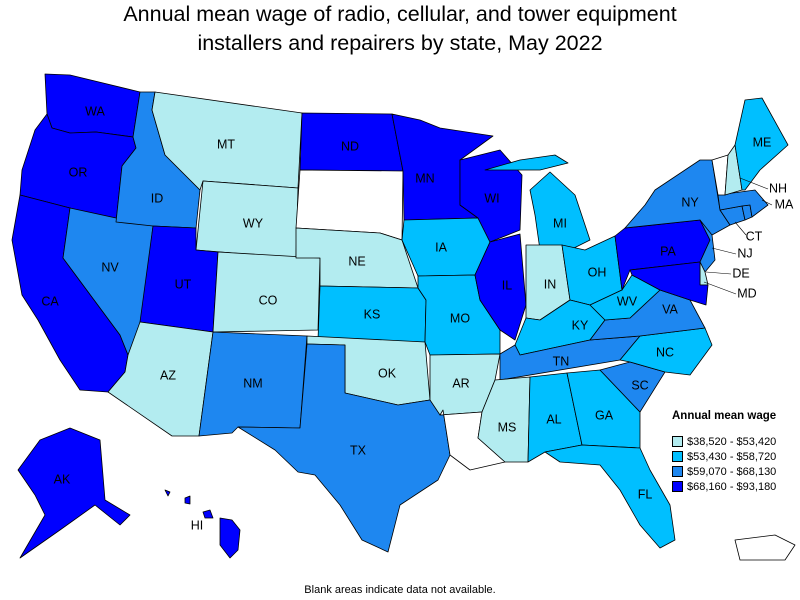 This screenshot has width=800, height=600. Describe the element at coordinates (350, 146) in the screenshot. I see `label-ND: ND` at that location.